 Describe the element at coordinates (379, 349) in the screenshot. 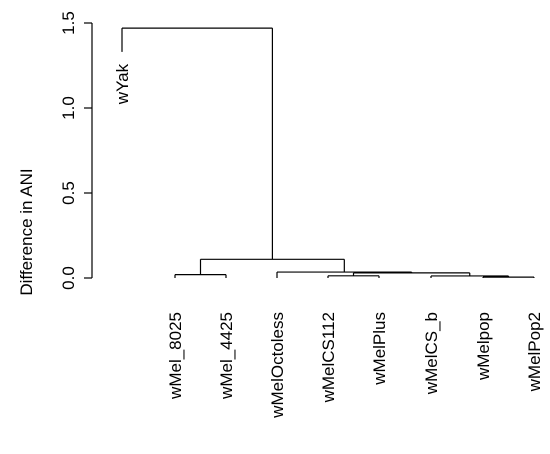

I see `leaf-label-wmelplus: wMelPlus` at that location.